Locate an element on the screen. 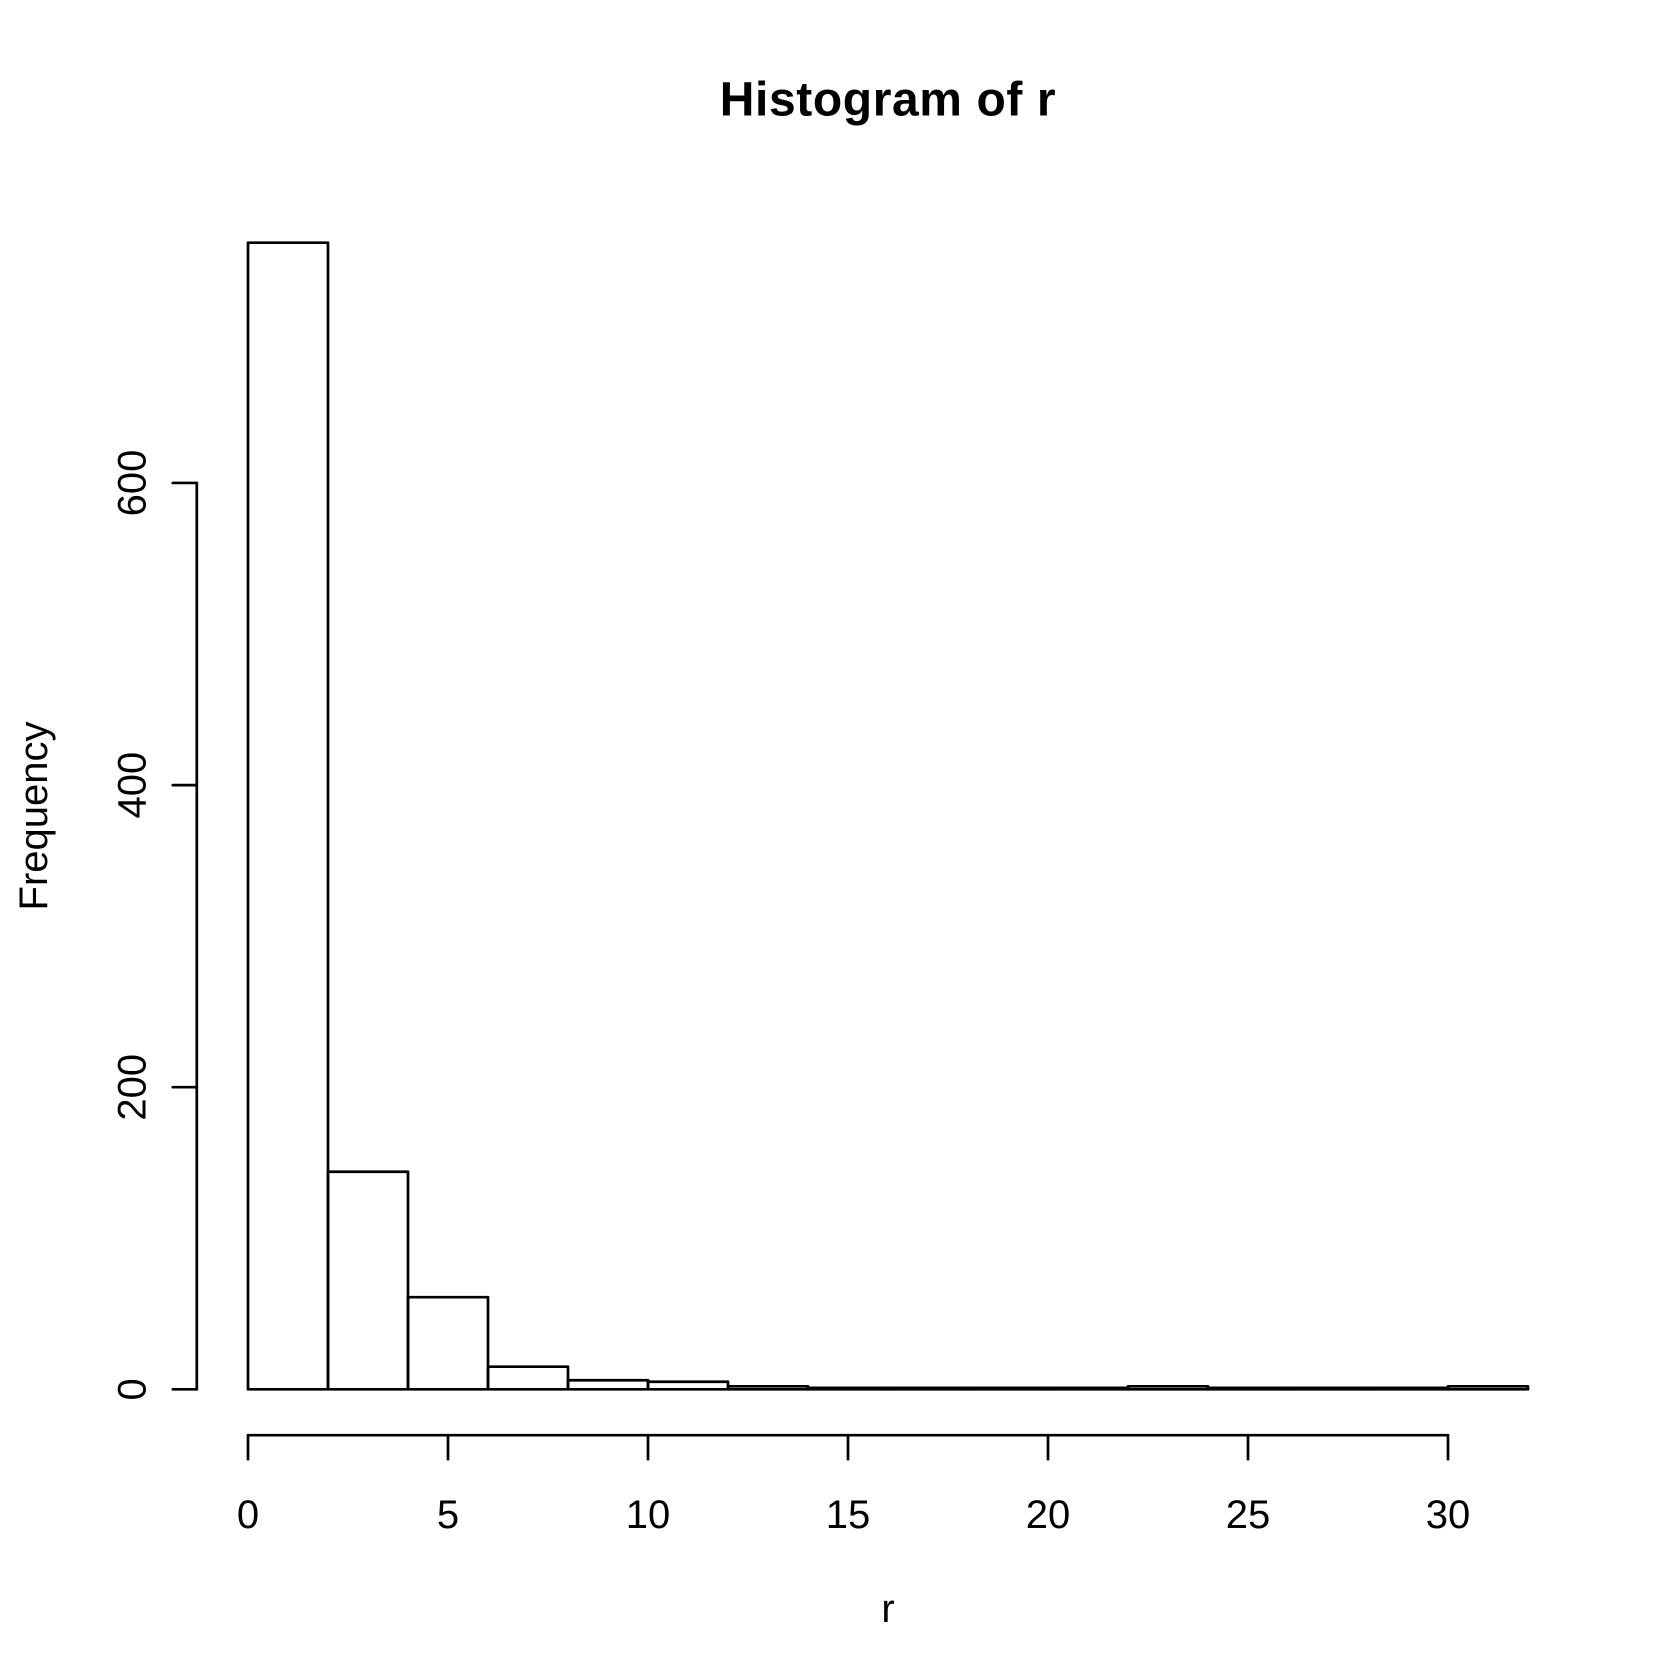 This screenshot has width=1680, height=1680. svg-text: 600 is located at coordinates (133, 483).